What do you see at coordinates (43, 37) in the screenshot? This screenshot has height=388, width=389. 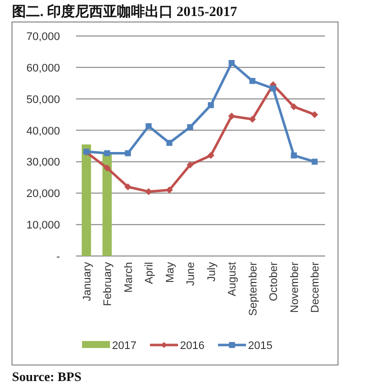 I see `y-tick-label: 70,000` at bounding box center [43, 37].